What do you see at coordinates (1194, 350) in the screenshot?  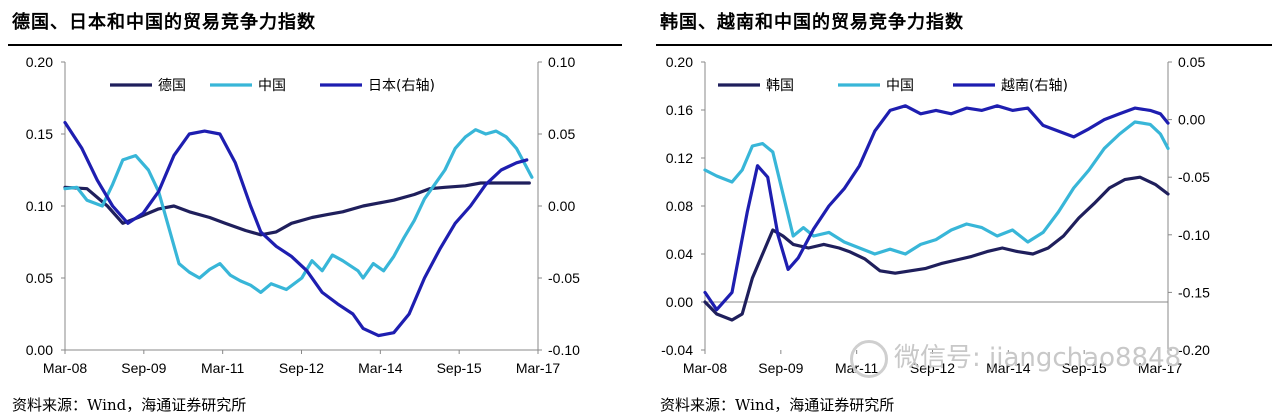 I see `y-tick-label-right: -0.20` at bounding box center [1194, 350].